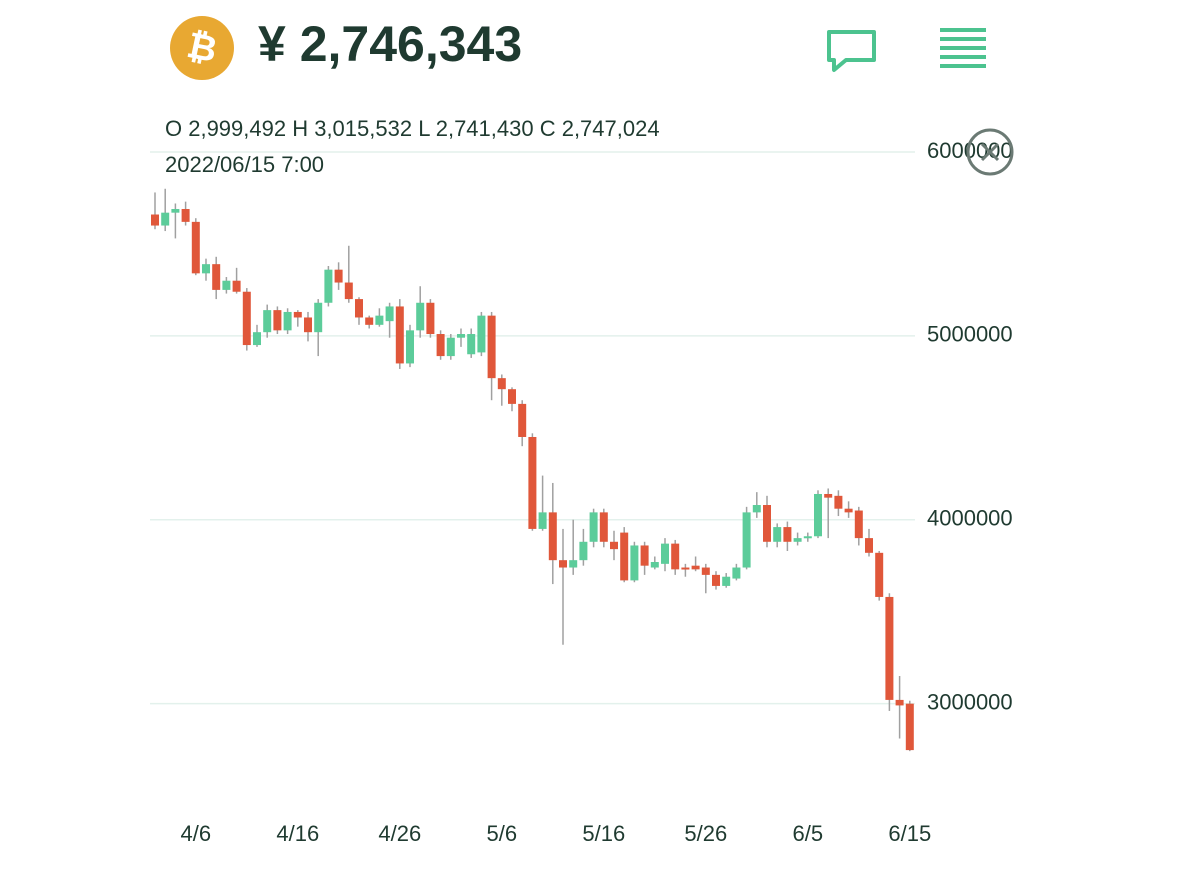 This screenshot has height=874, width=1184. I want to click on x-tick-label: 6/5, so click(808, 833).